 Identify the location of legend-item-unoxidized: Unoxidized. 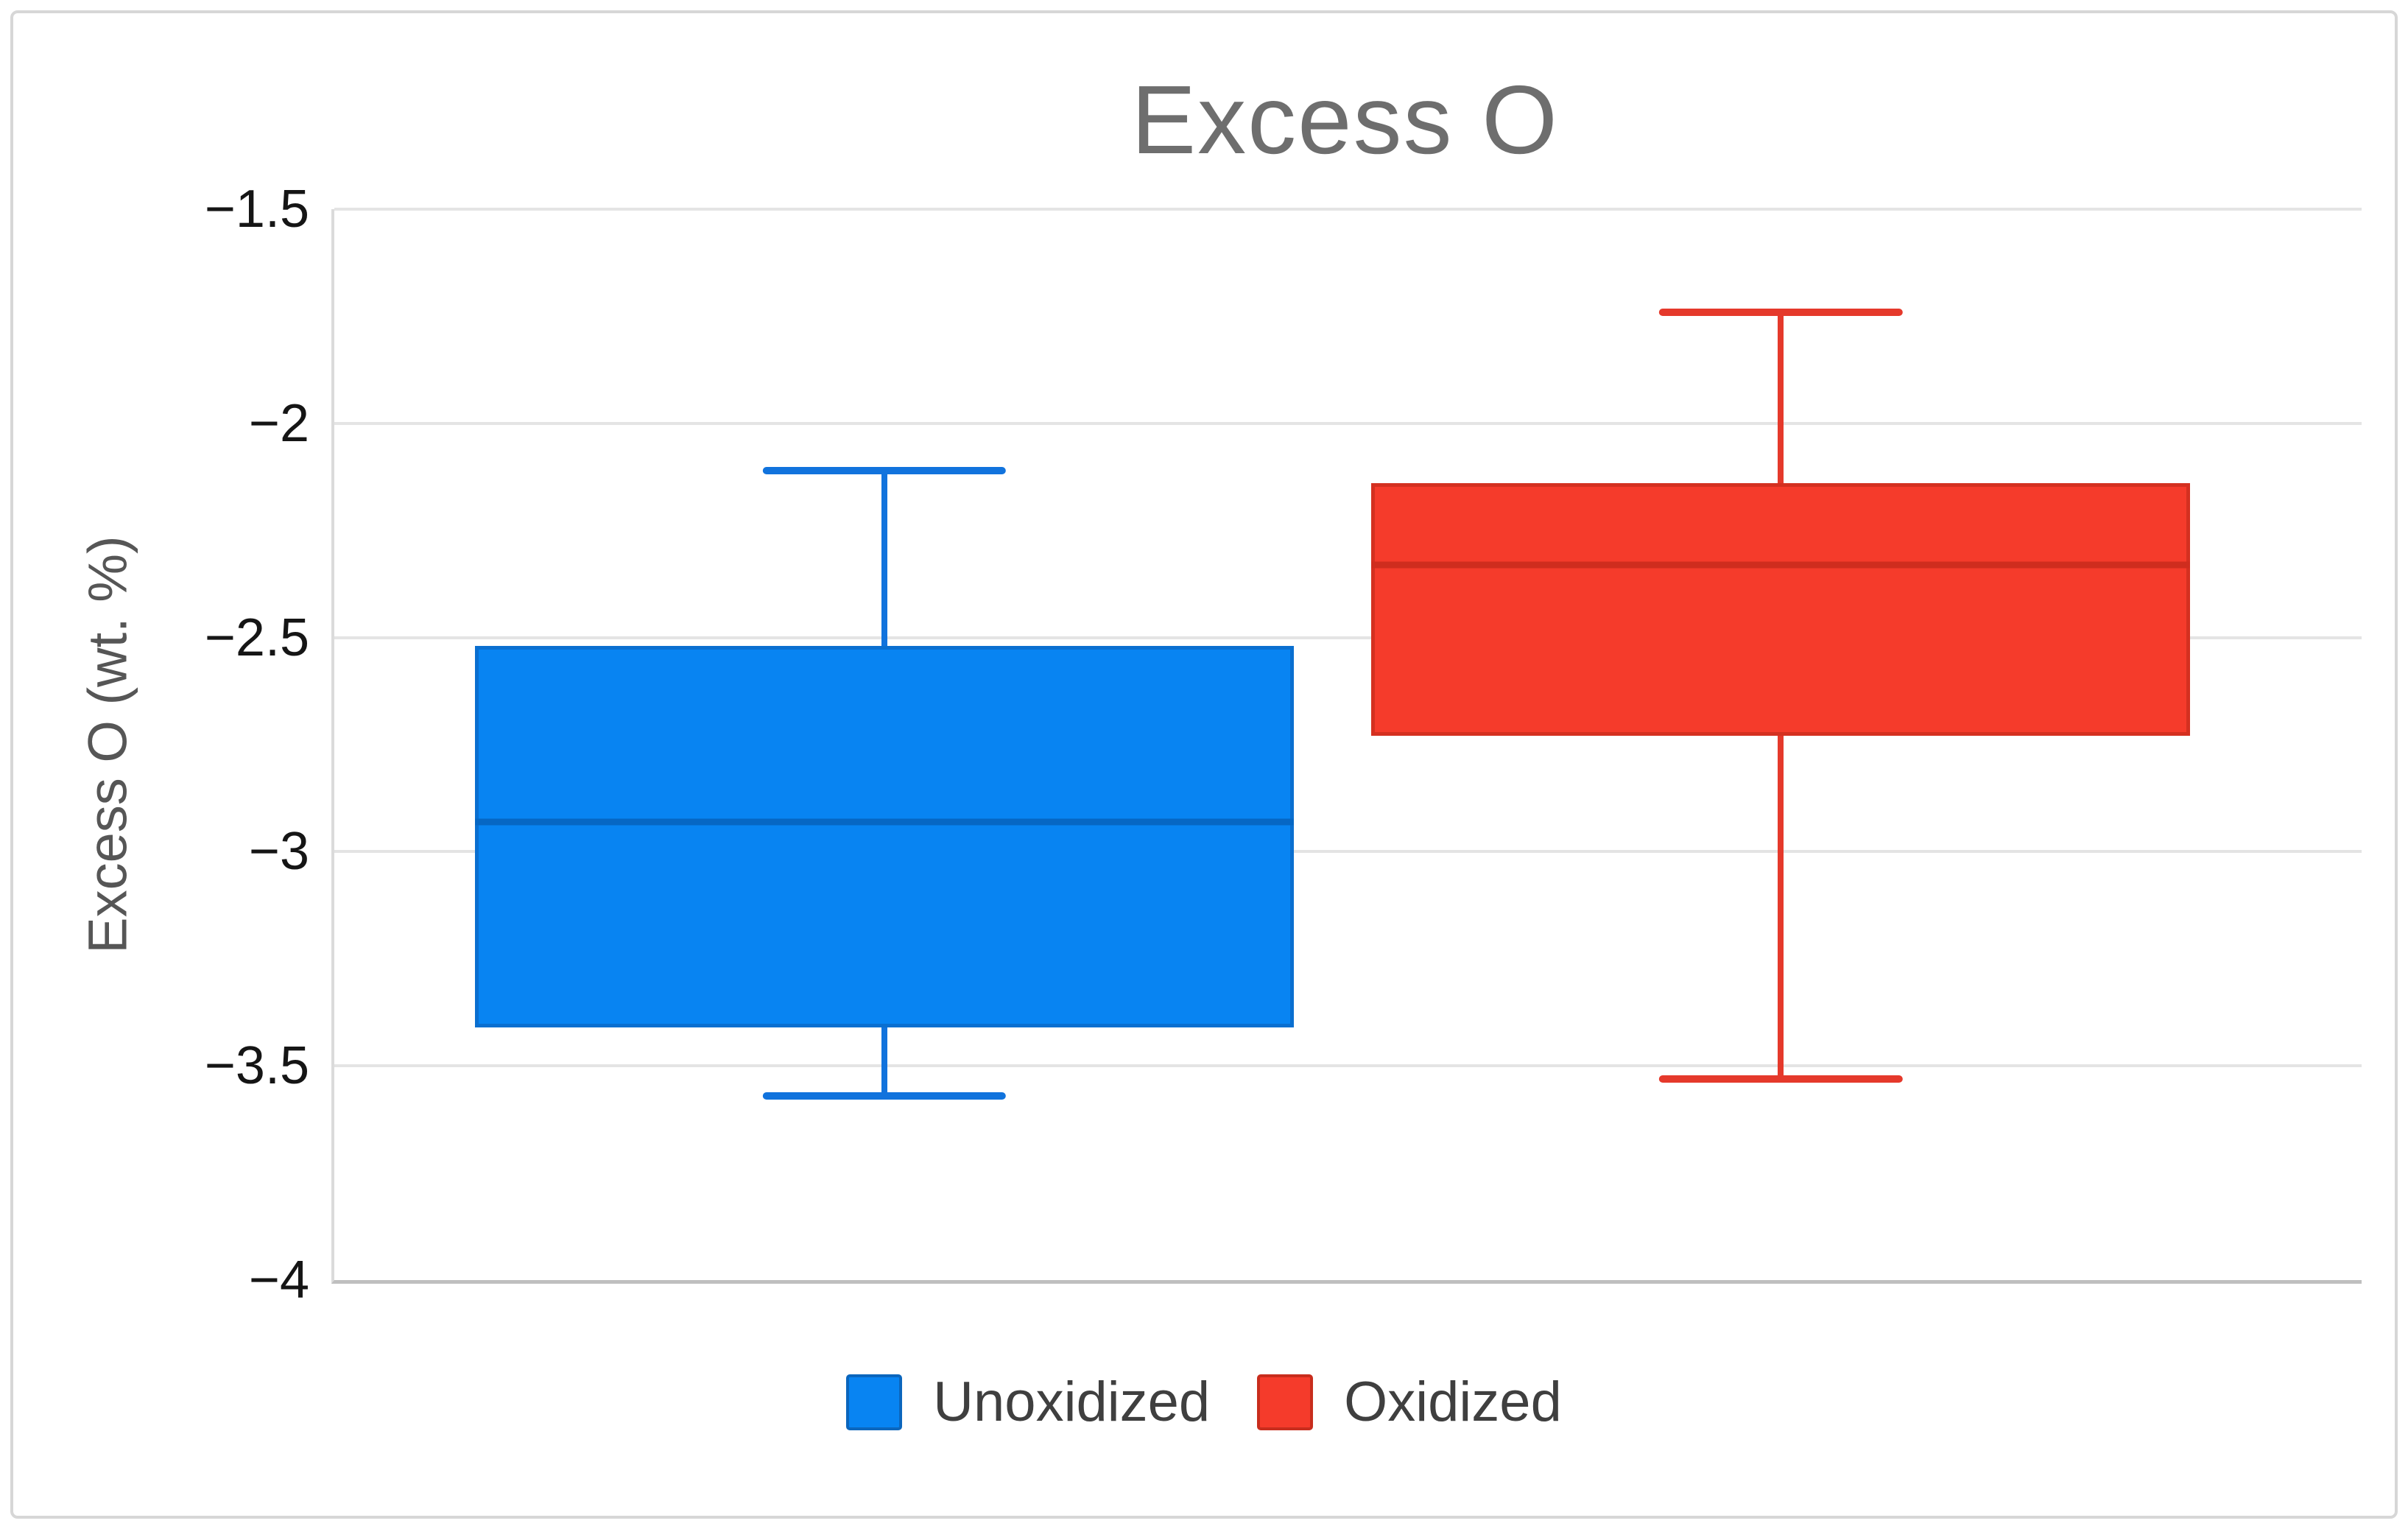
(1028, 1402).